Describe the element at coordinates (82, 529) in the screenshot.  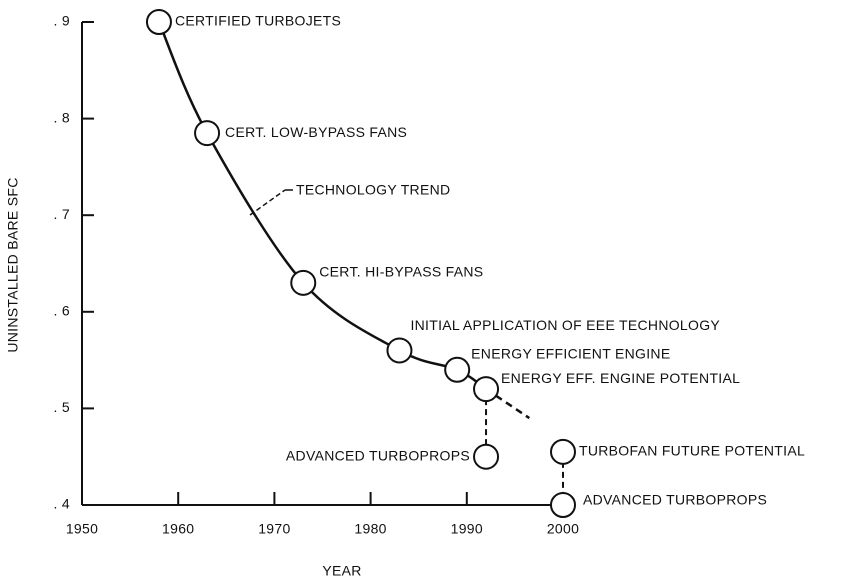
I see `x-tick-label: 1950` at that location.